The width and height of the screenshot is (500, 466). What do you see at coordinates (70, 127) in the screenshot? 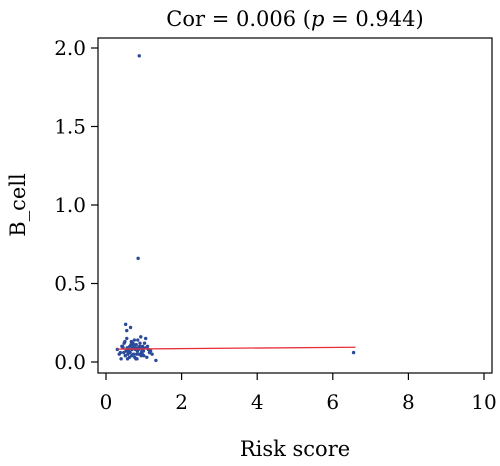
I see `y-tick-label: 1.5` at bounding box center [70, 127].